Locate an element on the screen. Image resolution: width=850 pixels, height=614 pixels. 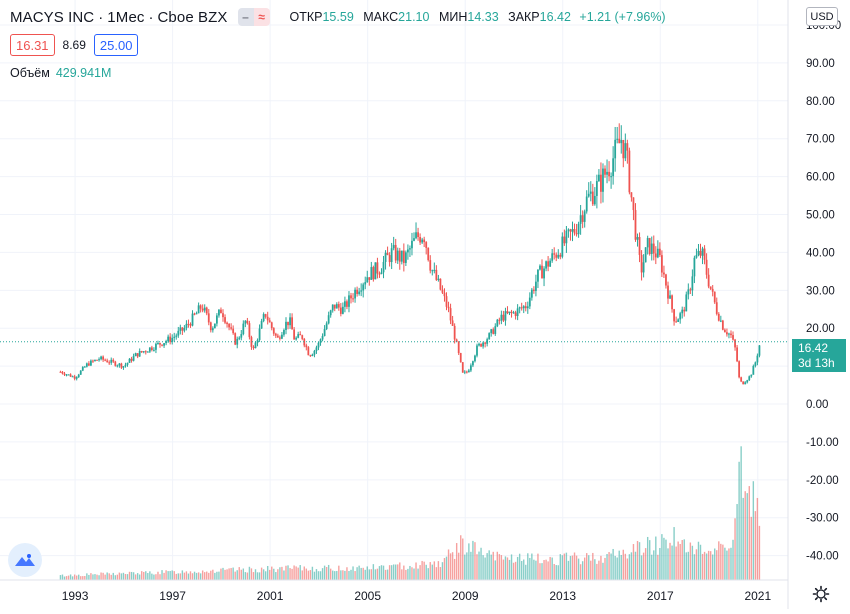
buy-button: 25.00 is located at coordinates (116, 45).